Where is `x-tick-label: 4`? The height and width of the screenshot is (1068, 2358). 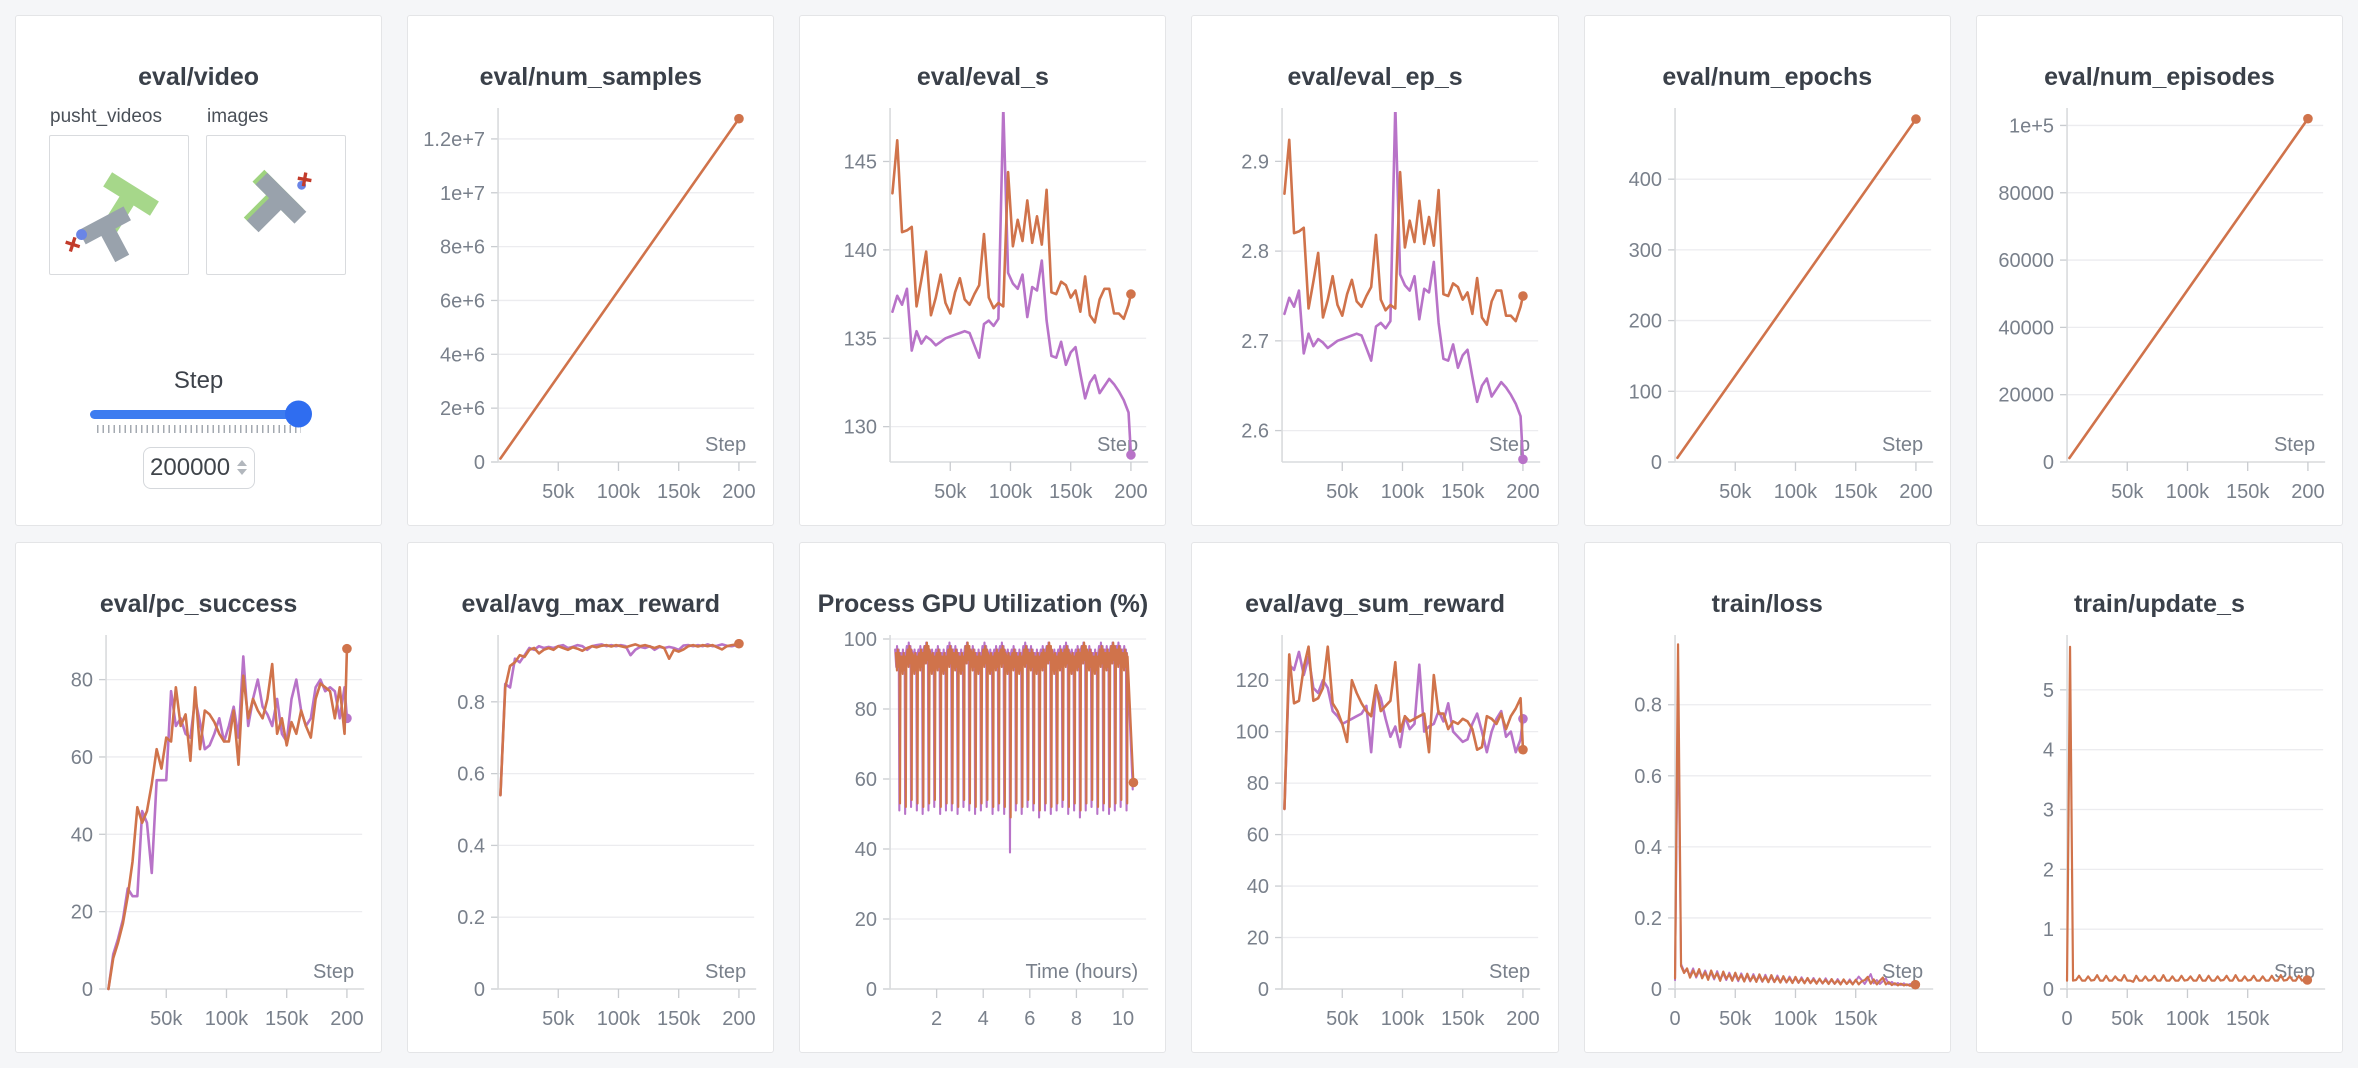
x-tick-label: 4 is located at coordinates (983, 1019).